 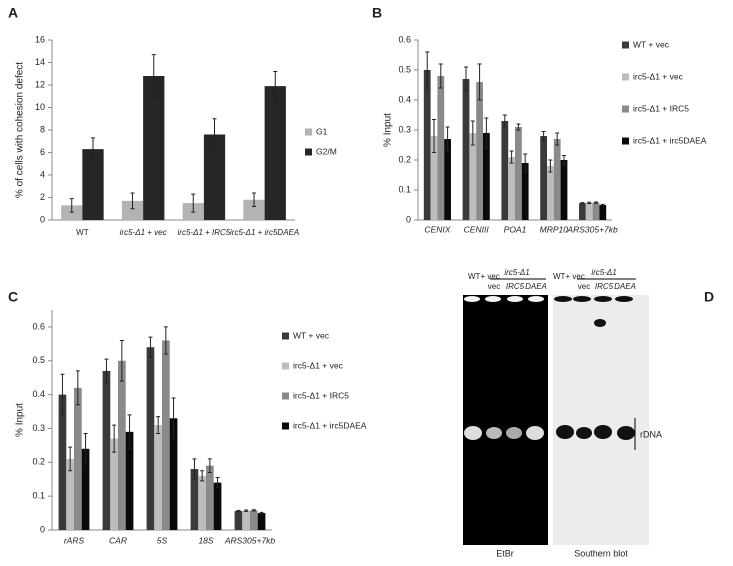 I want to click on y-tick-label: 0.2, so click(x=38, y=462).